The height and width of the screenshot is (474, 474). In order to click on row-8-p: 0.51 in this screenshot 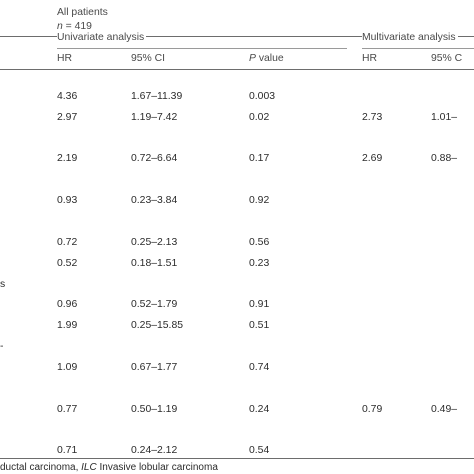, I will do `click(259, 325)`.